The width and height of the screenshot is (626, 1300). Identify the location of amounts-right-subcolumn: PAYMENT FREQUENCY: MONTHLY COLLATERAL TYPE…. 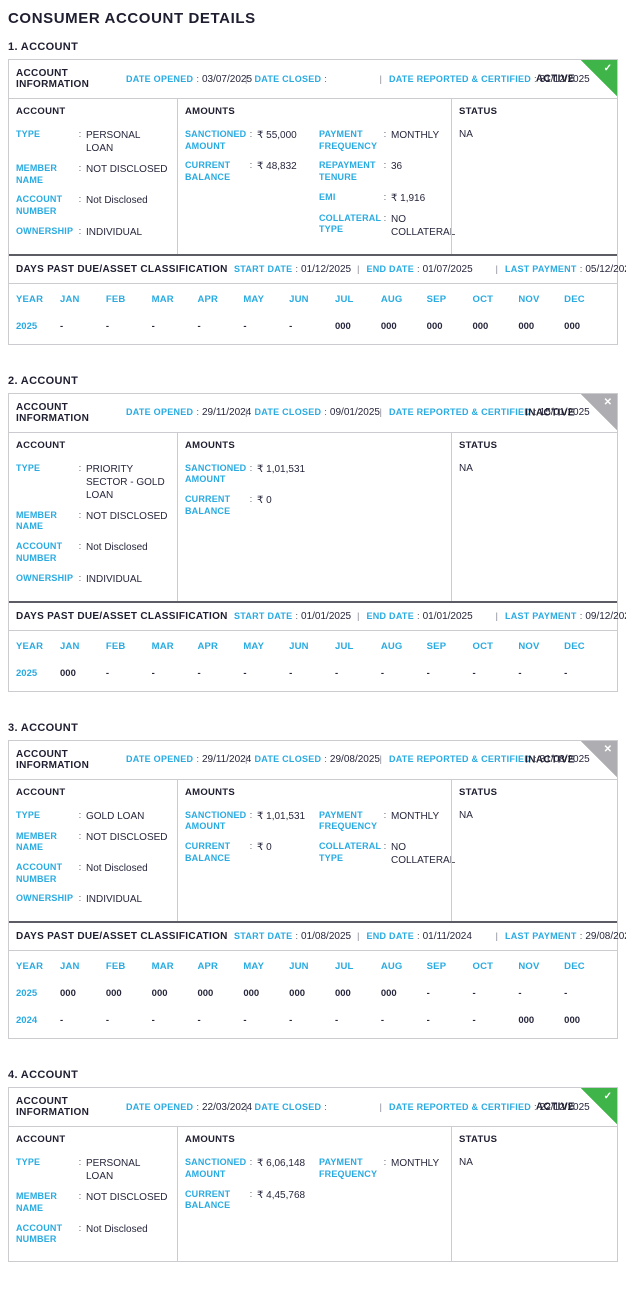
(387, 842).